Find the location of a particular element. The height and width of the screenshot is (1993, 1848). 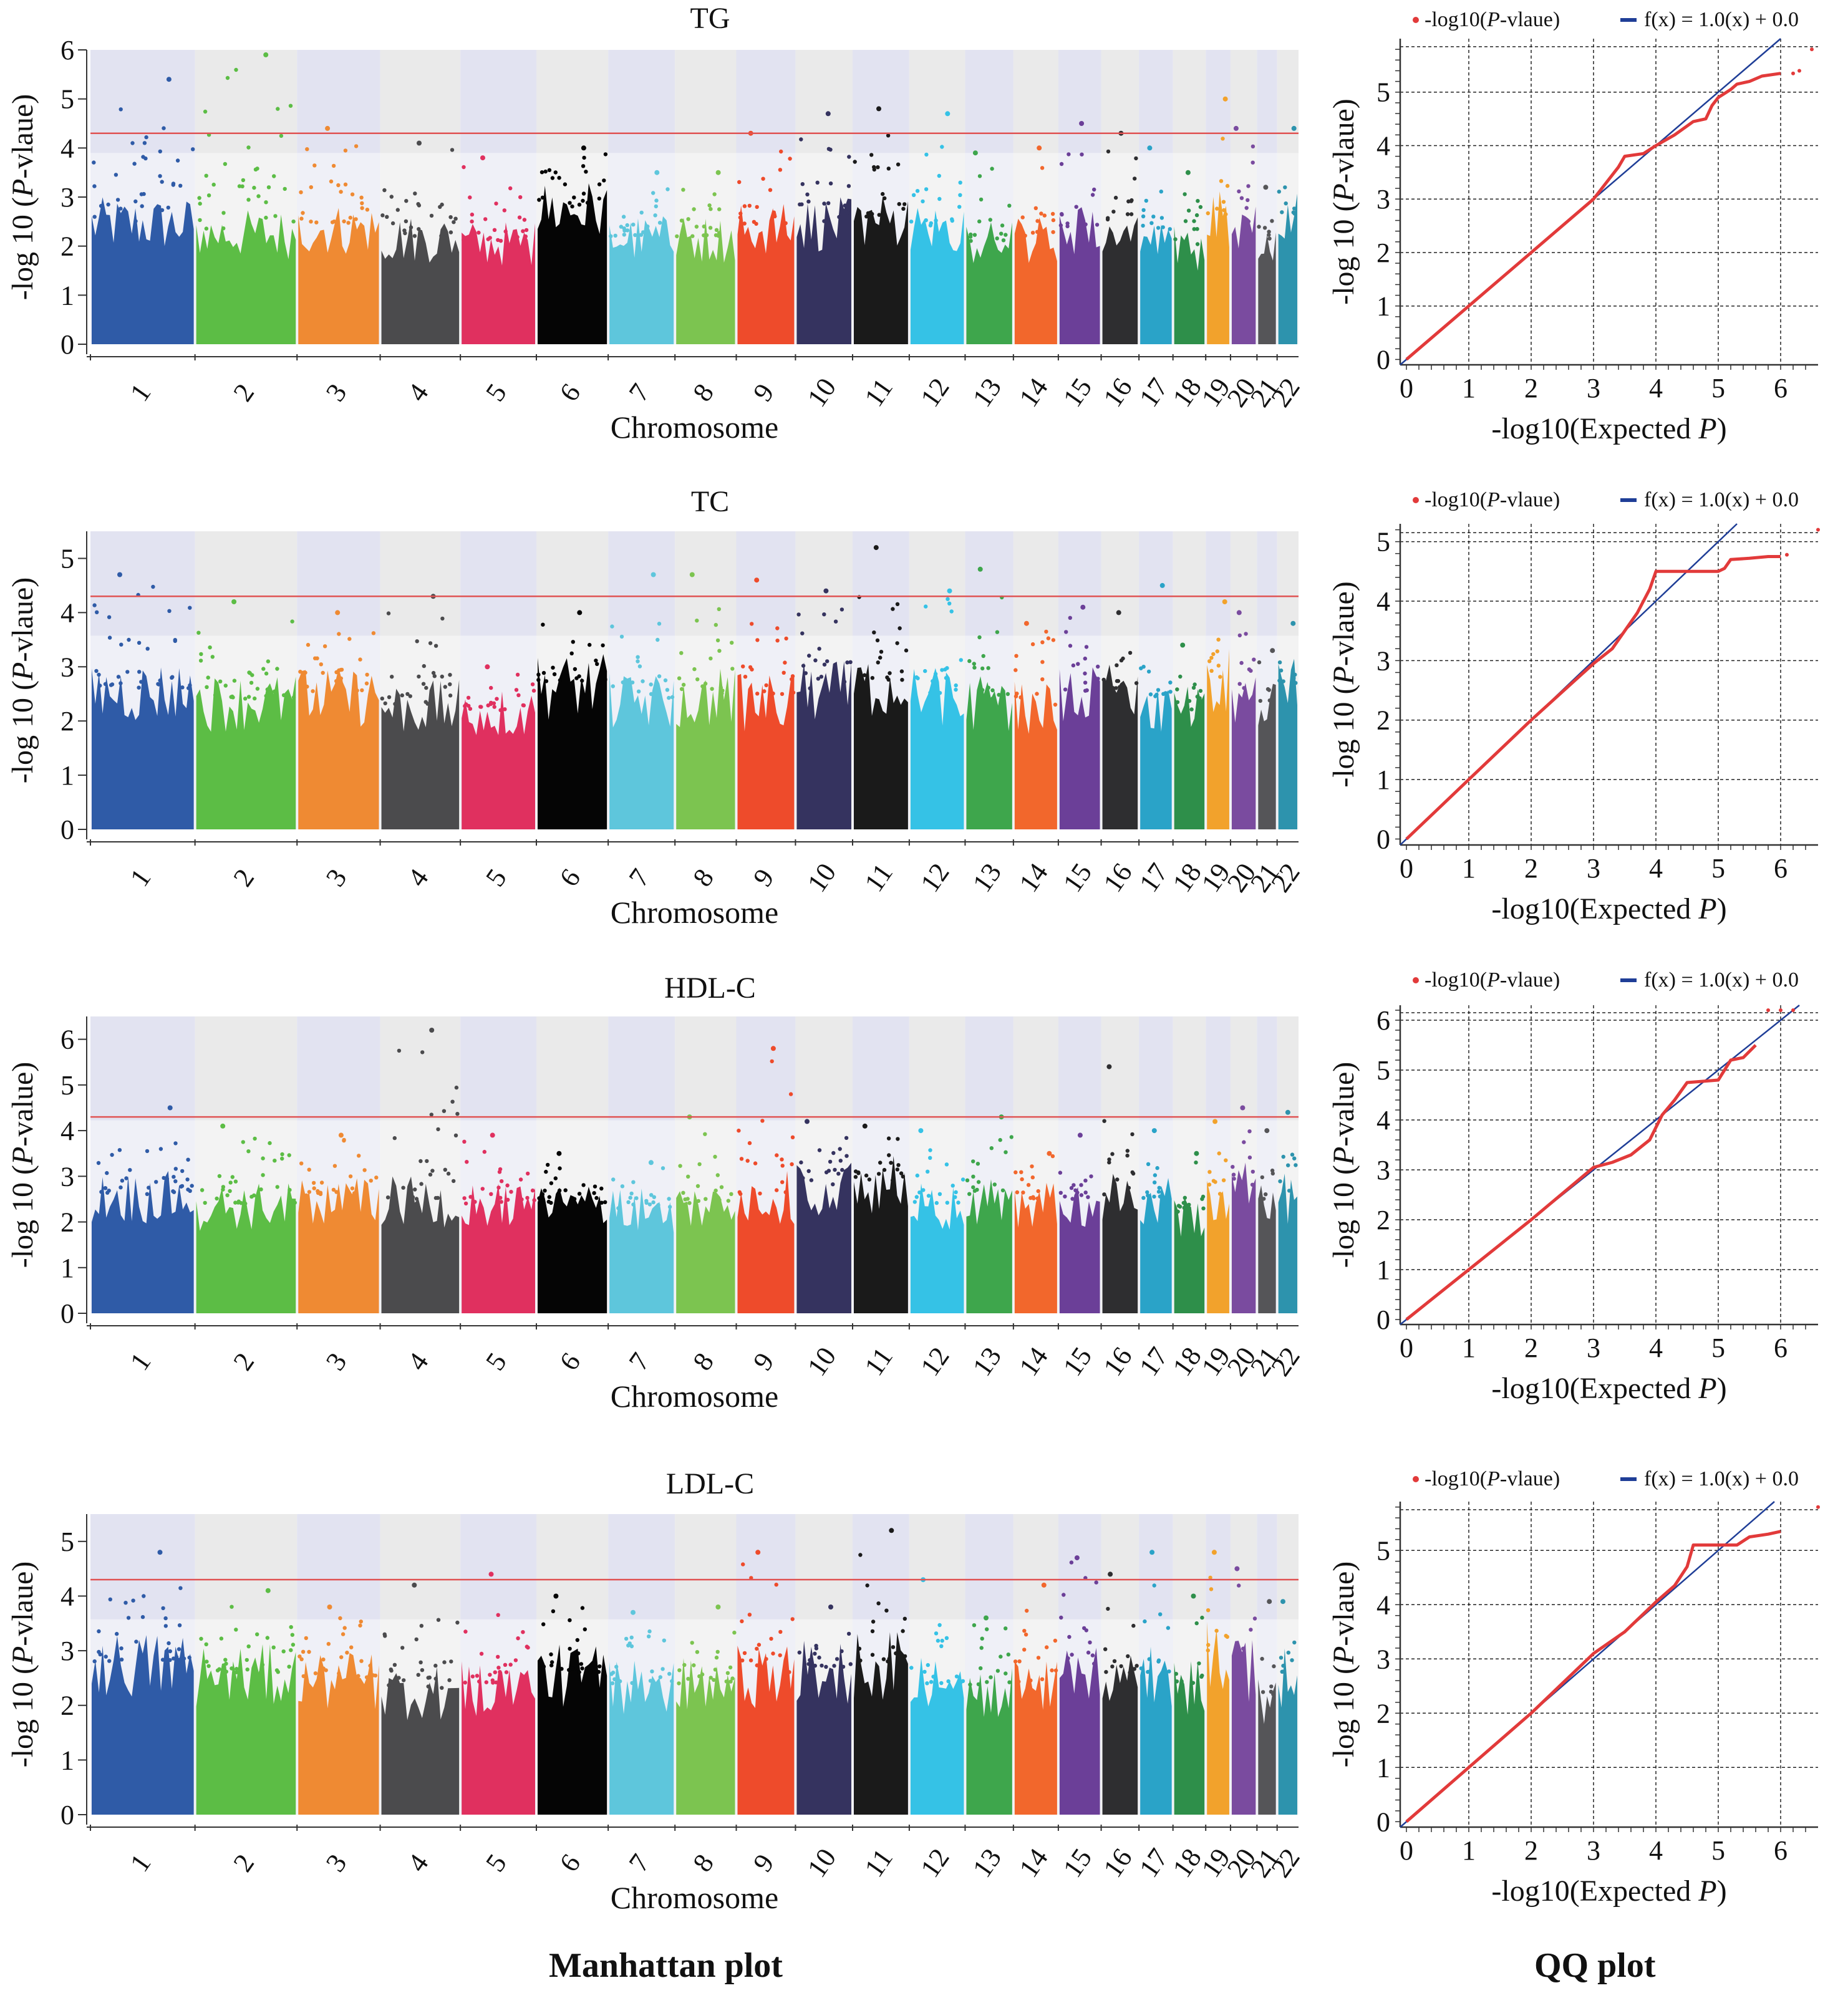

qq-x-tick-label: 4 is located at coordinates (1656, 1850).